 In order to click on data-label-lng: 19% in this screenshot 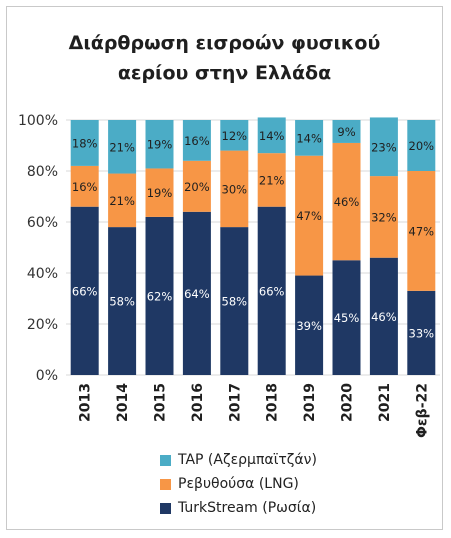, I will do `click(160, 193)`.